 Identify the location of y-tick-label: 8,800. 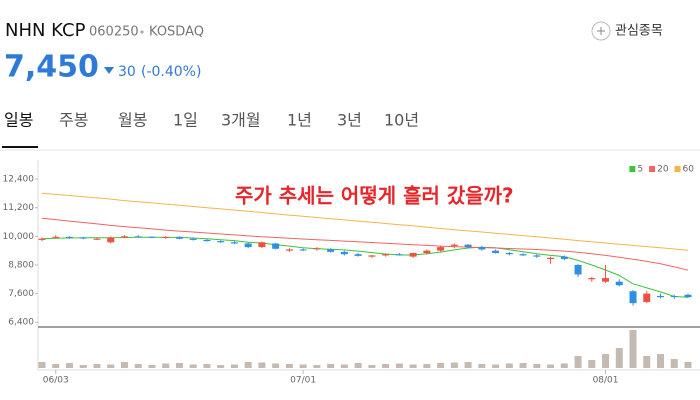
(21, 265).